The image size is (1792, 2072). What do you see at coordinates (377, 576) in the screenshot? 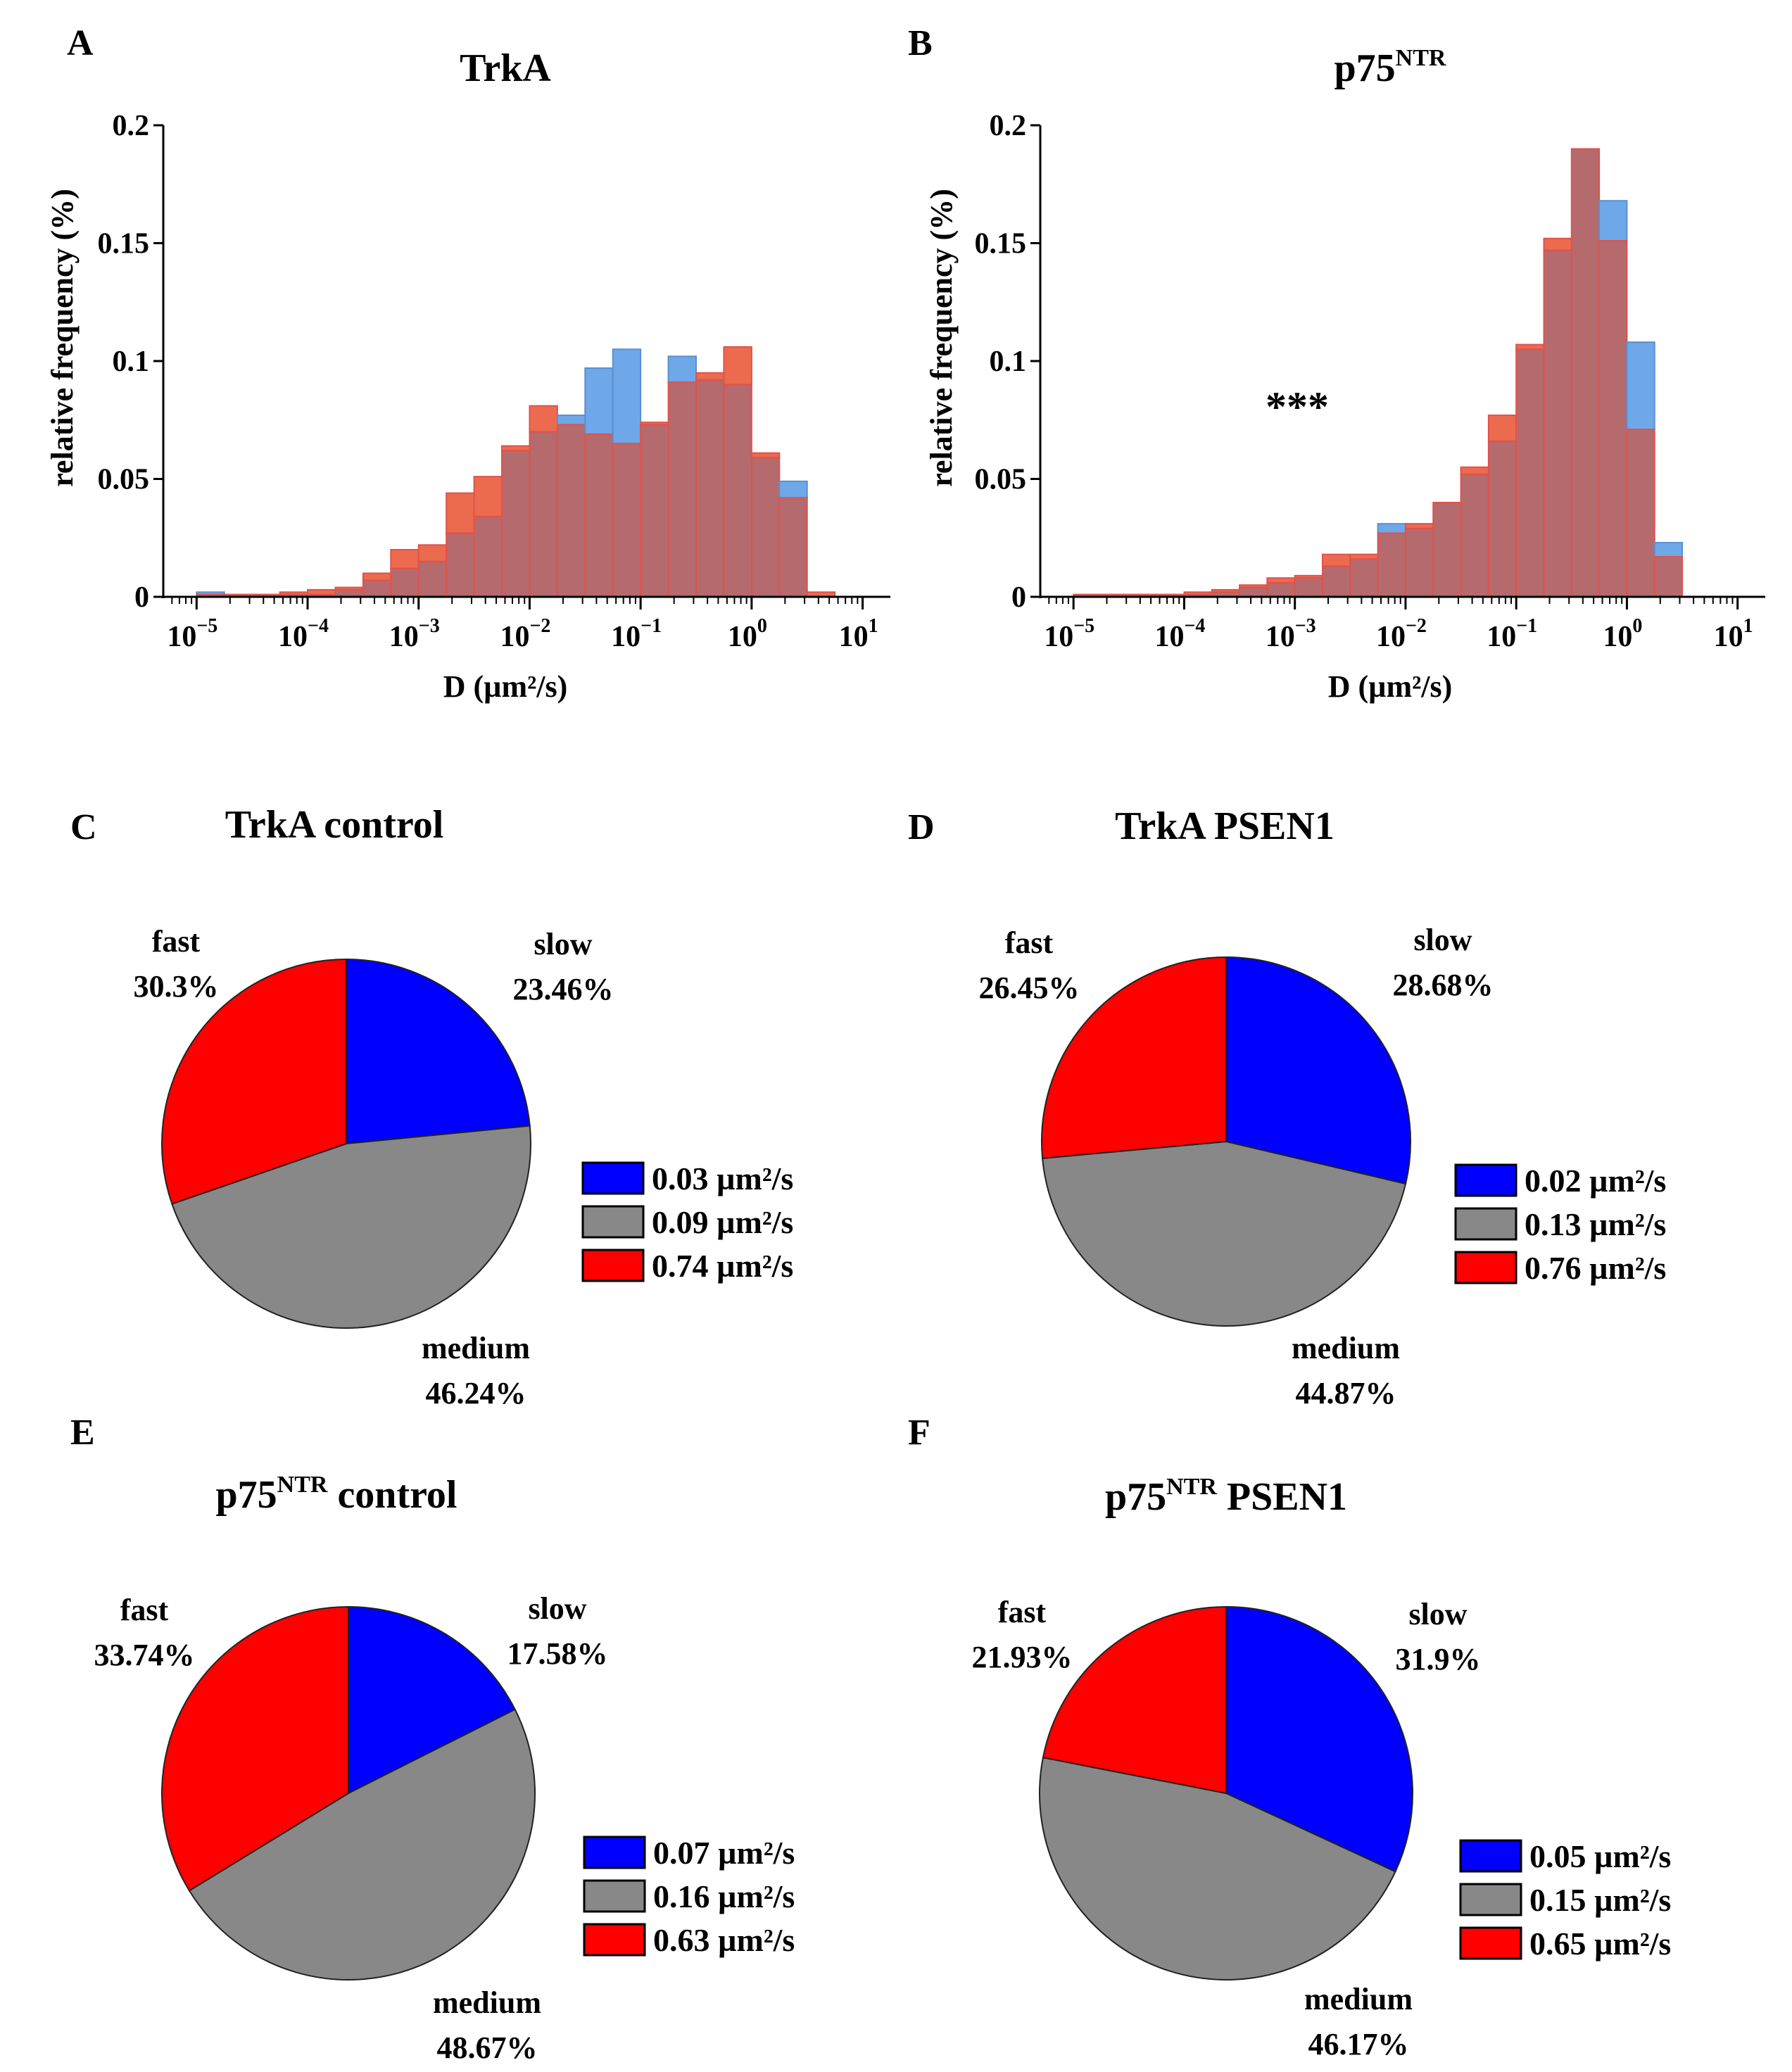
I see `bar-a-6-excess` at bounding box center [377, 576].